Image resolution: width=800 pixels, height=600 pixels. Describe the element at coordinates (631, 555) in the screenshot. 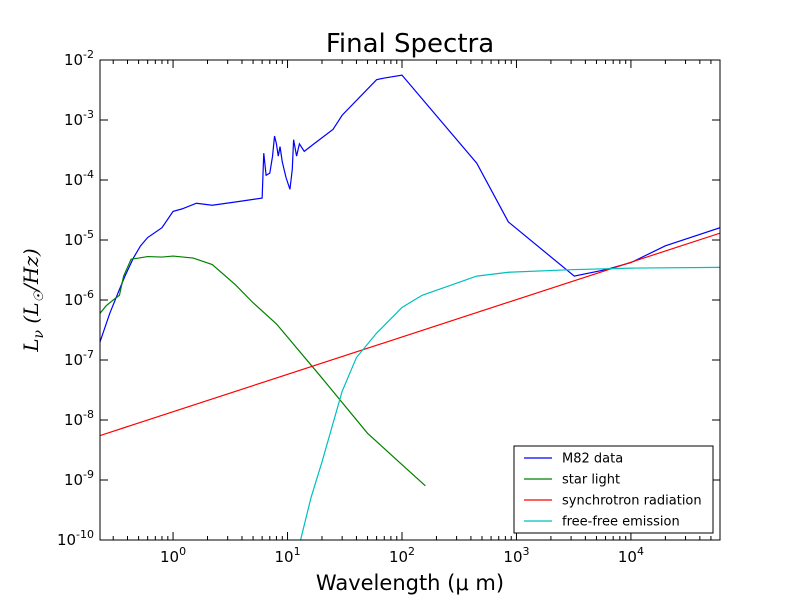

I see `x-tick-label-4: 10⁴` at that location.